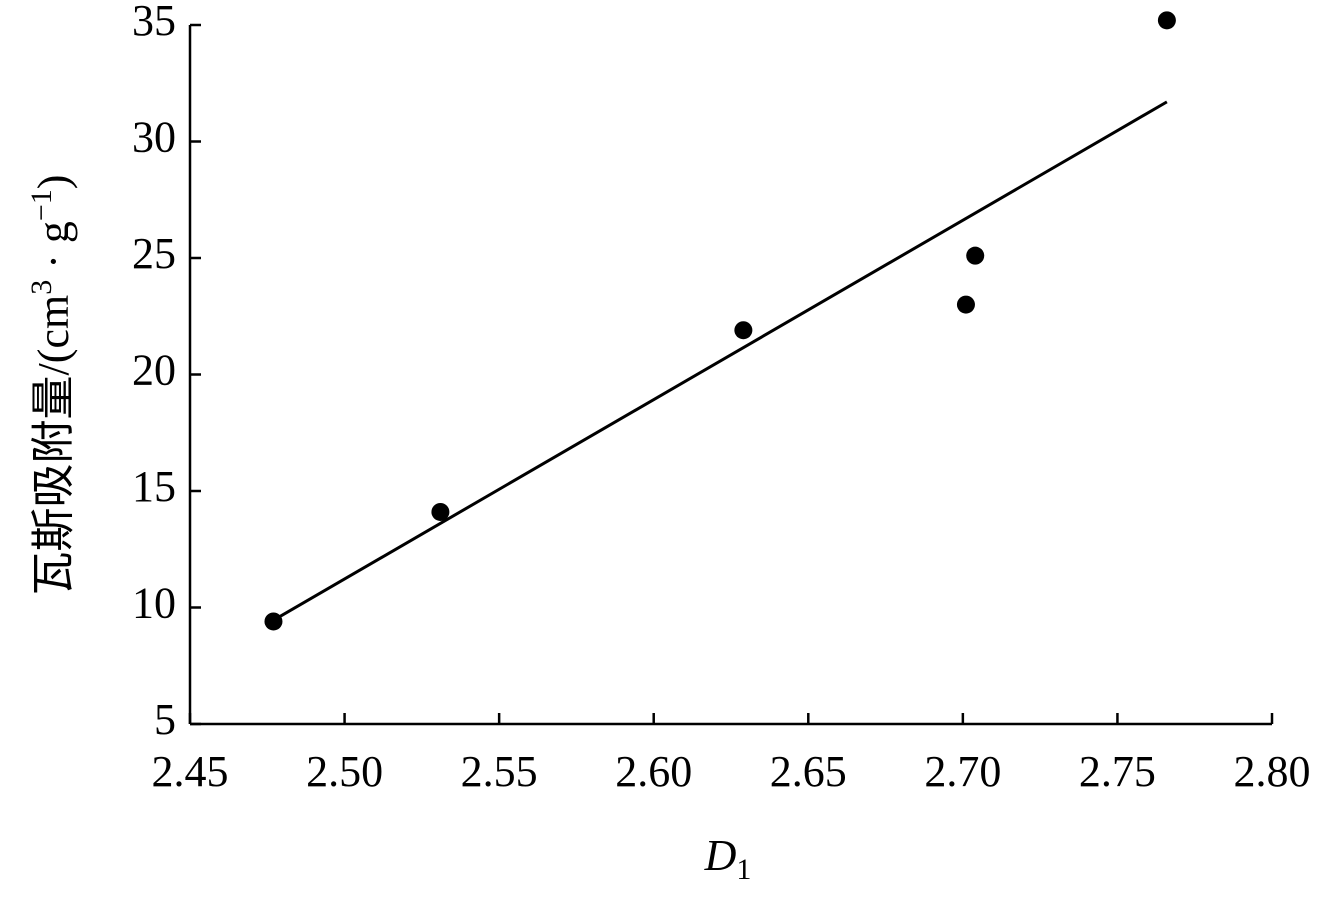  I want to click on y-axis-label-part: 瓦斯吸附量/(cm, so click(53, 445).